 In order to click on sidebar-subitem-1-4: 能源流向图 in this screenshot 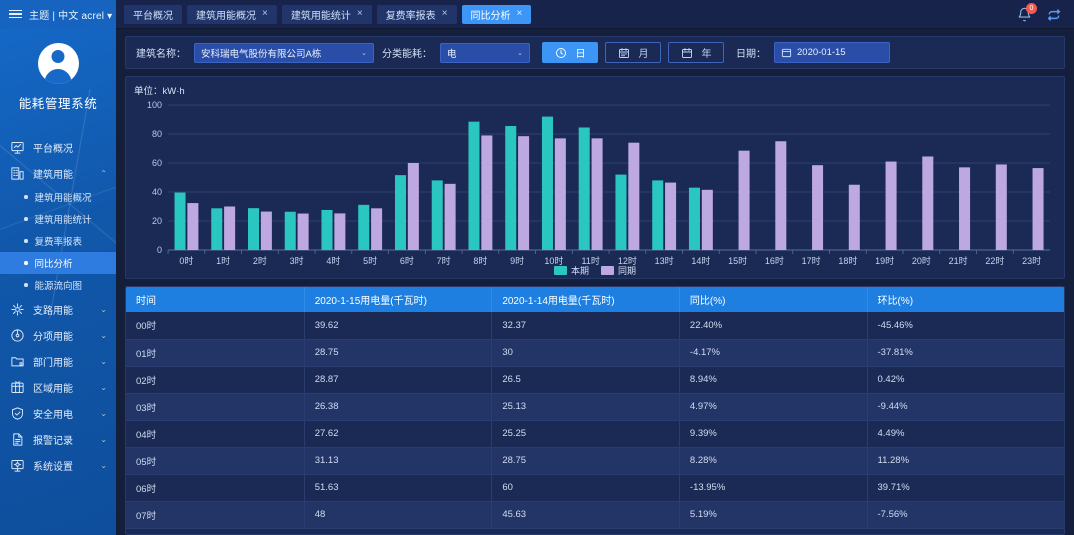, I will do `click(58, 285)`.